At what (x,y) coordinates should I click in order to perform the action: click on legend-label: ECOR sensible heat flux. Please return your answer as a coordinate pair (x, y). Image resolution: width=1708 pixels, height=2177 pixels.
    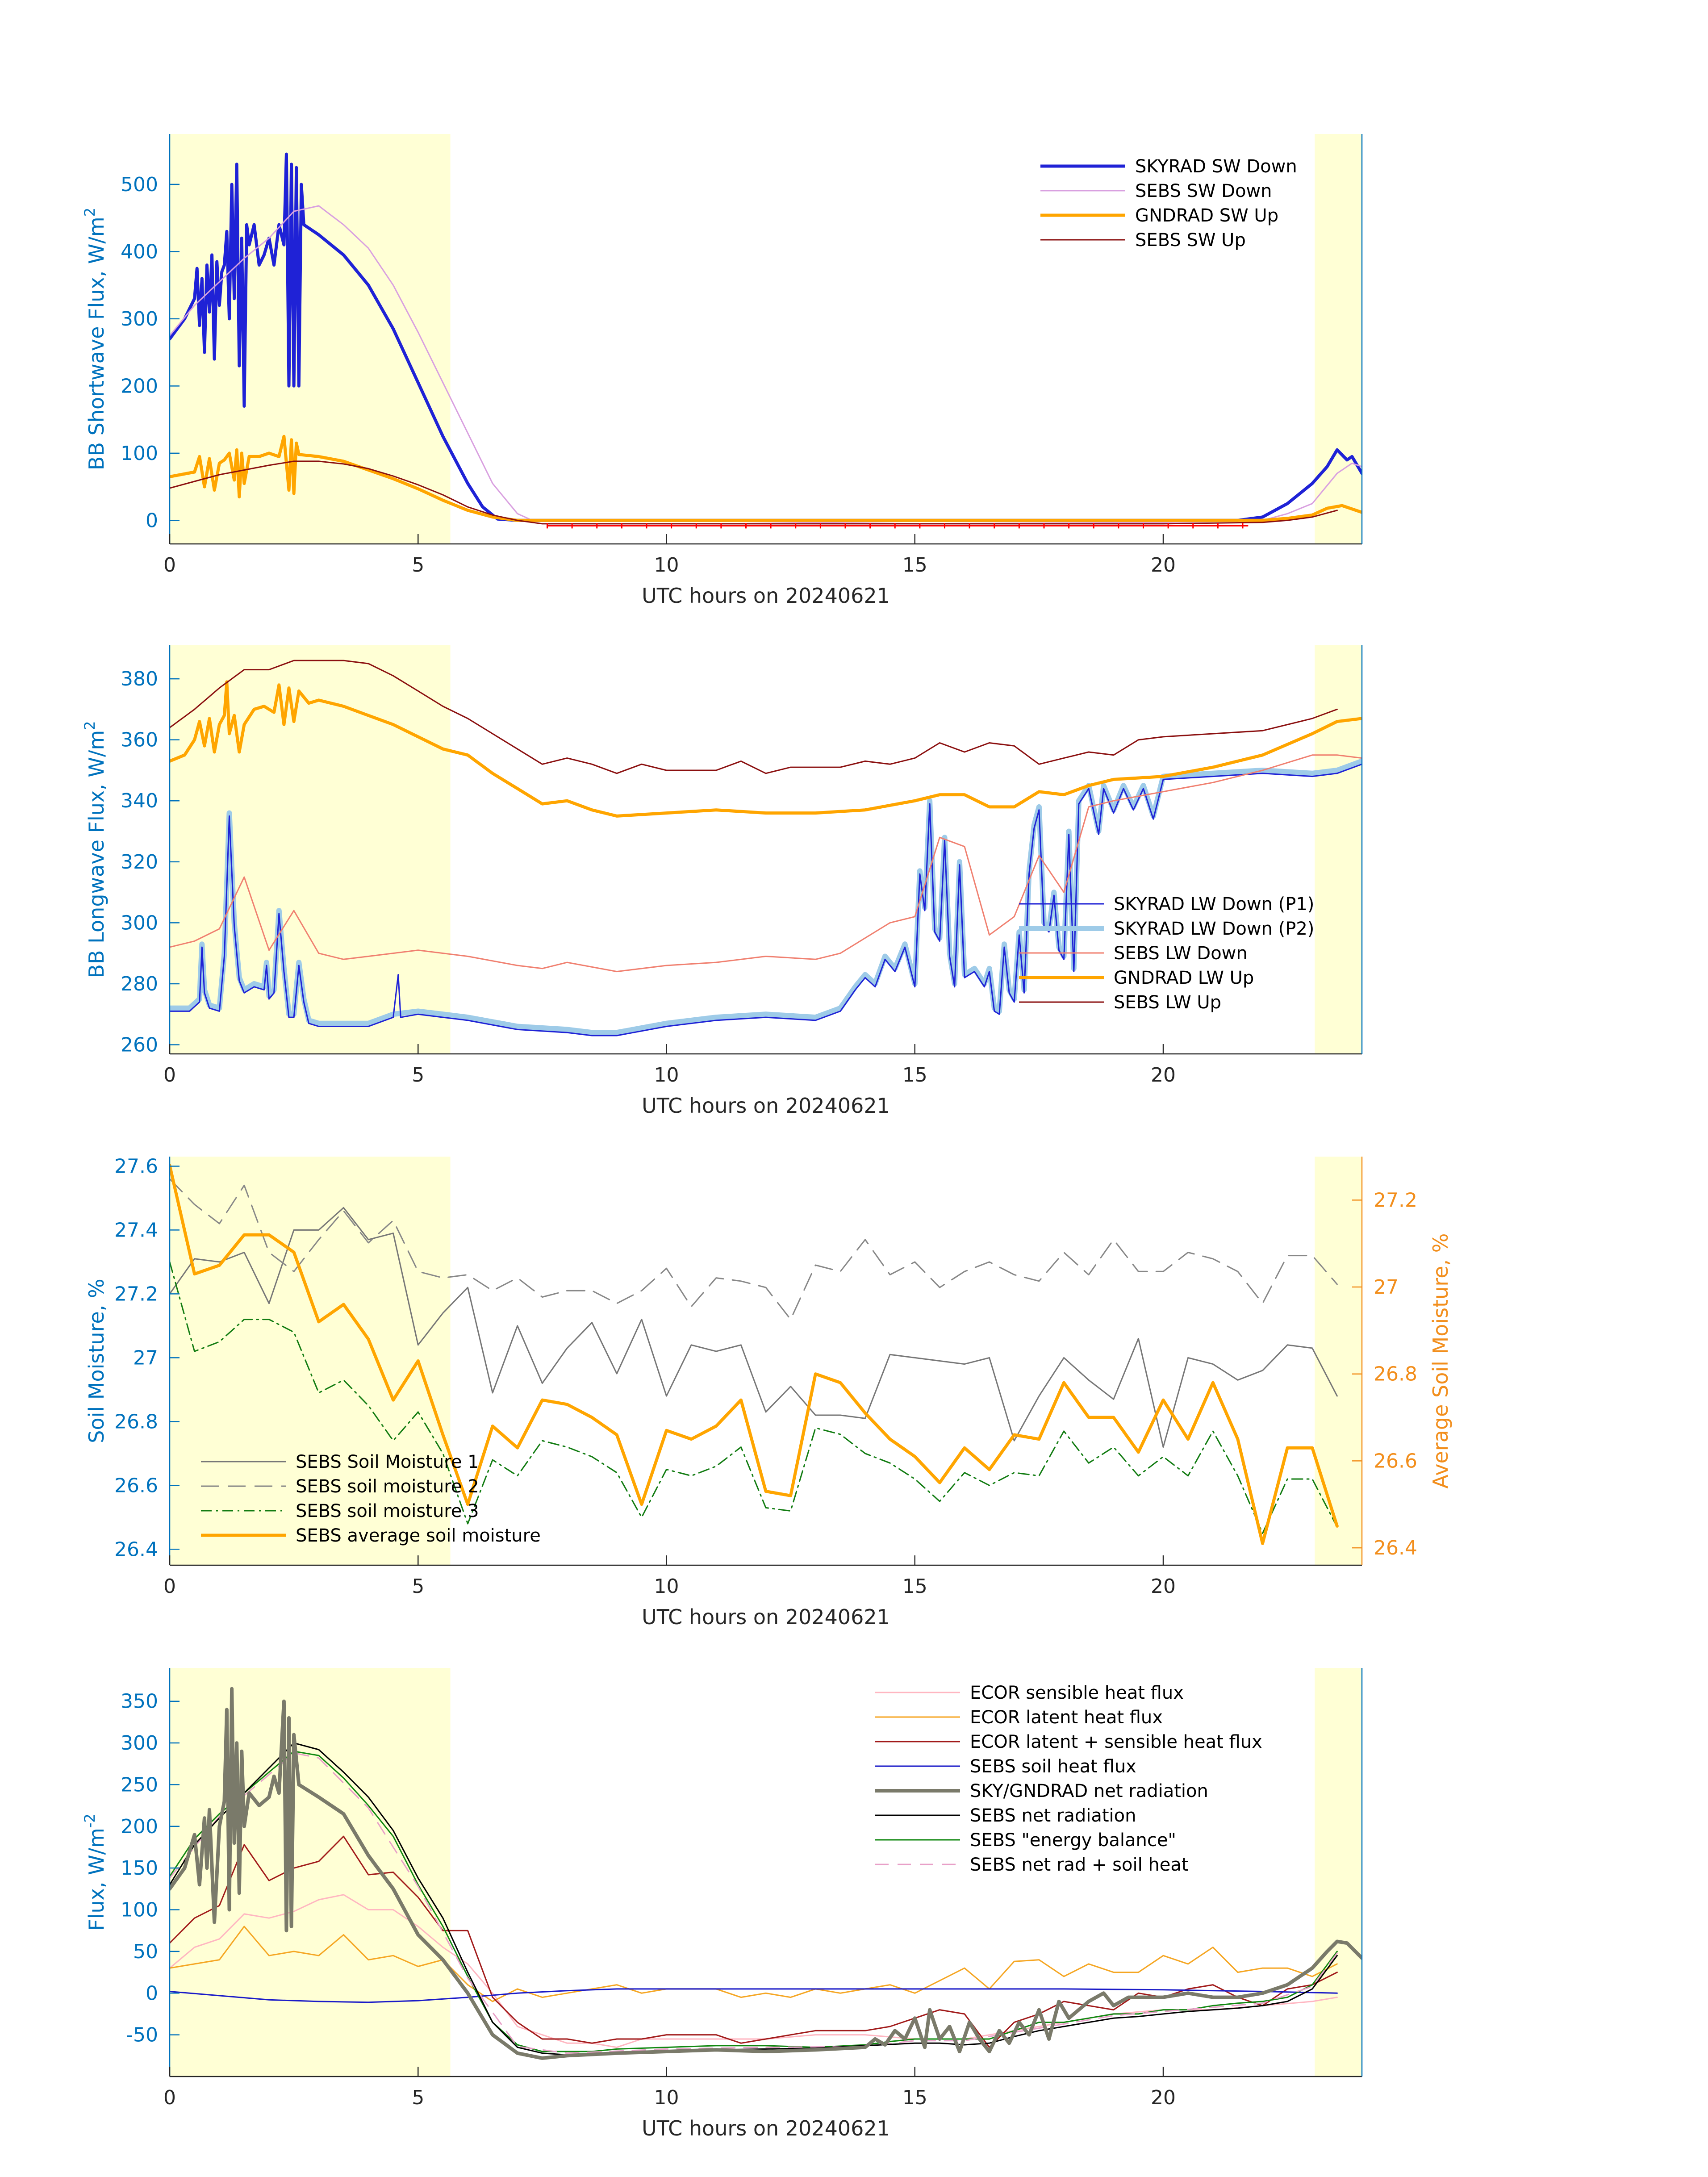
    Looking at the image, I should click on (1077, 1693).